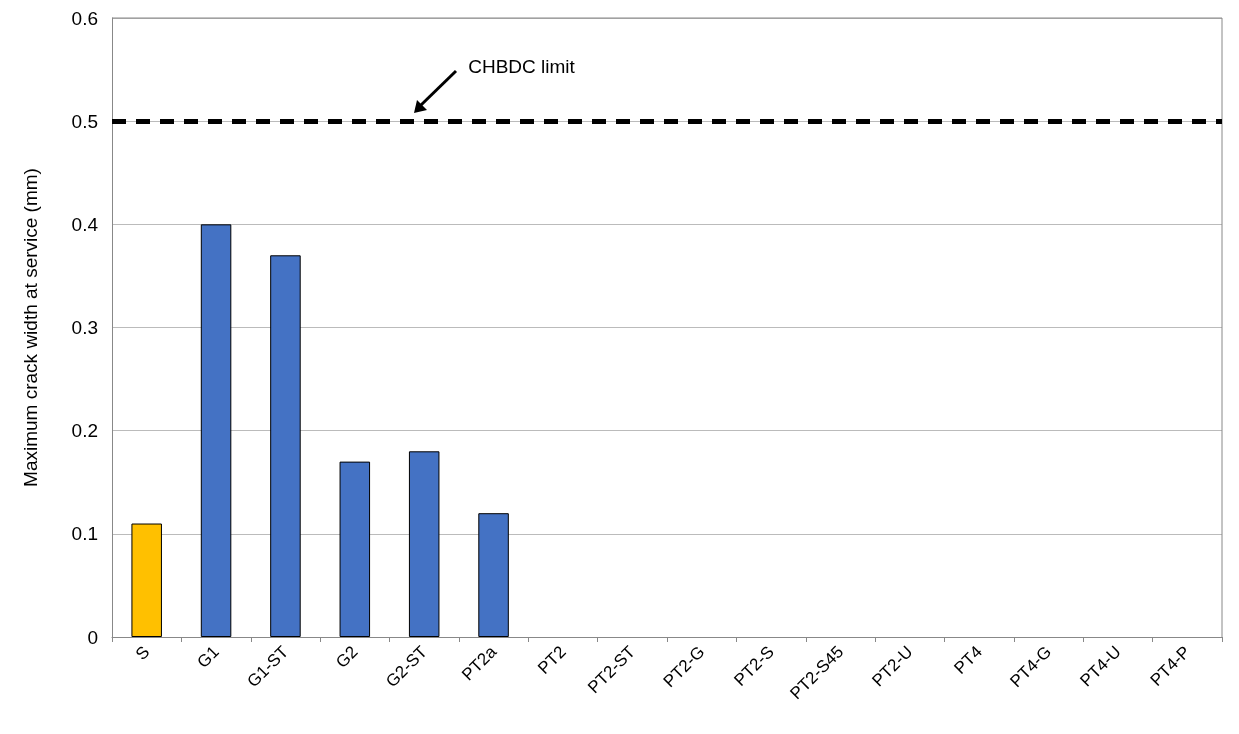 This screenshot has width=1239, height=734. What do you see at coordinates (84, 534) in the screenshot?
I see `y-tick-label: 0.1` at bounding box center [84, 534].